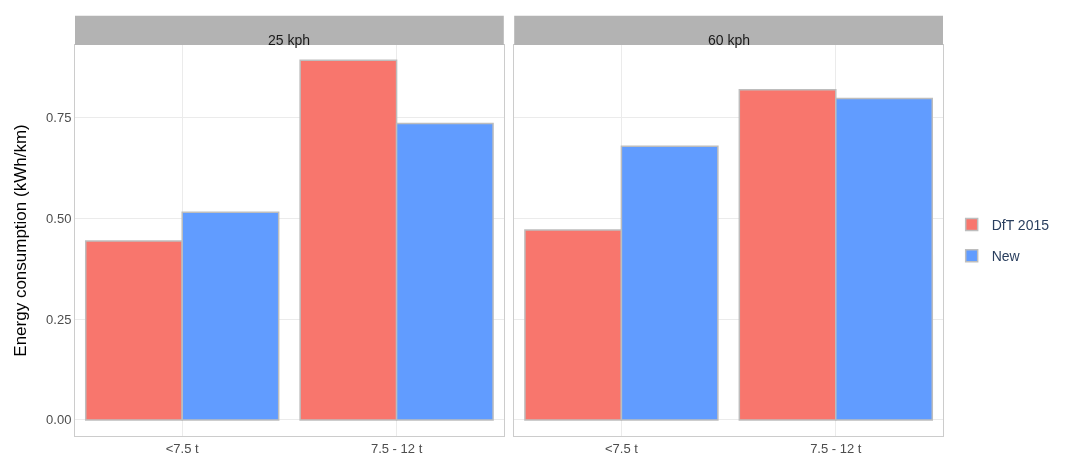  Describe the element at coordinates (59, 218) in the screenshot. I see `y-tick-label: 0.50` at that location.